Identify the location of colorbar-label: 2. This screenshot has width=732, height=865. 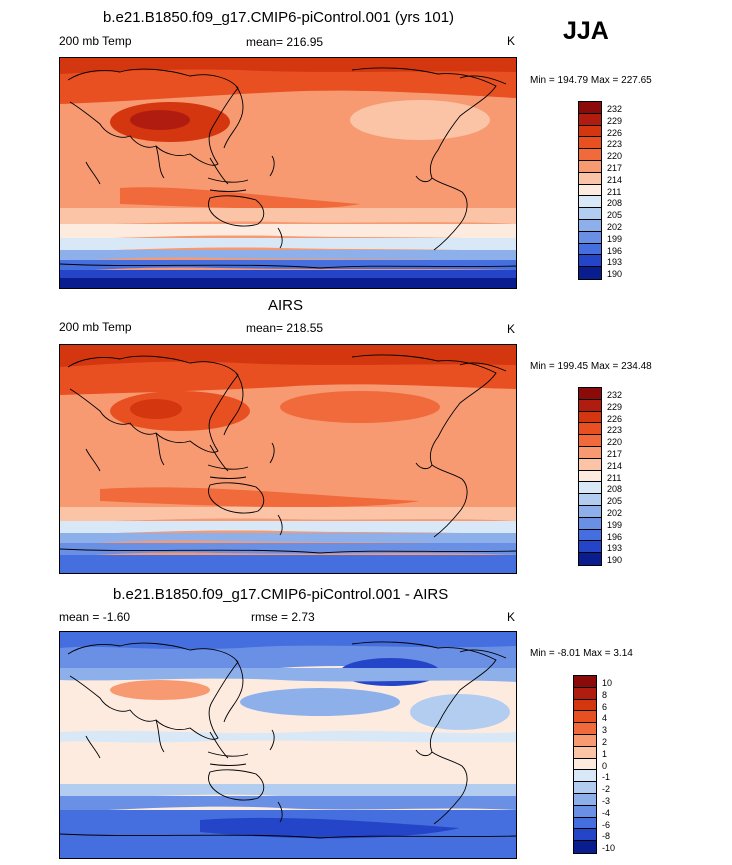
(605, 742).